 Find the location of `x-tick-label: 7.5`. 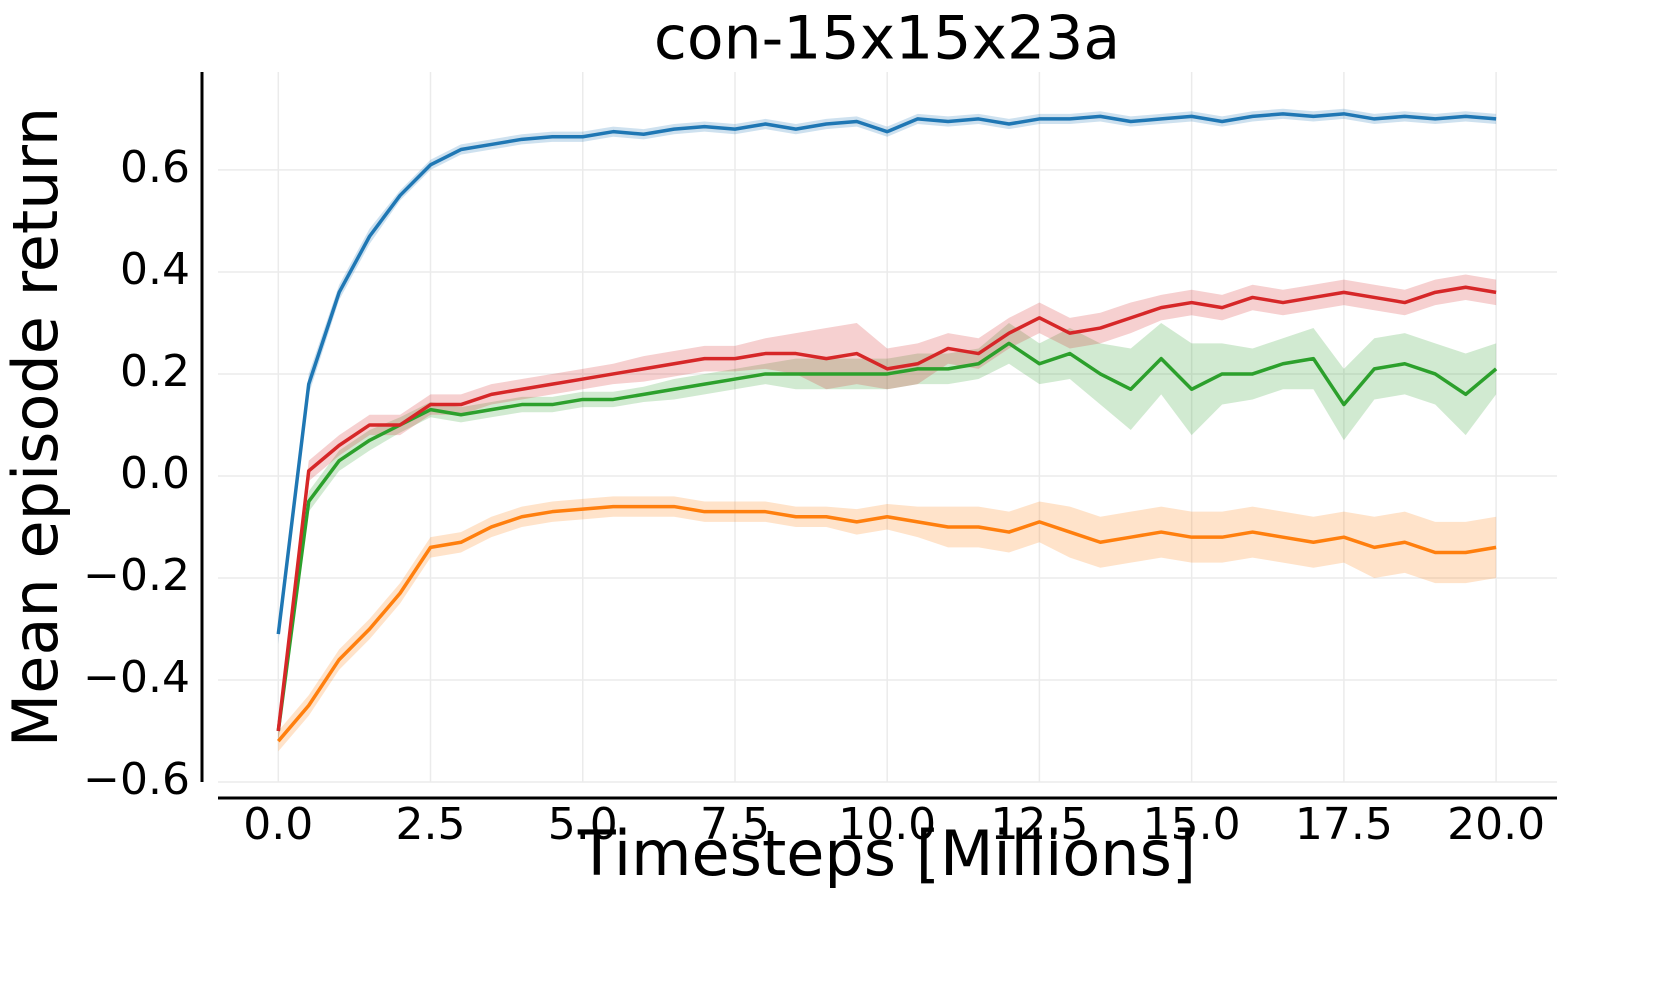

x-tick-label: 7.5 is located at coordinates (735, 824).